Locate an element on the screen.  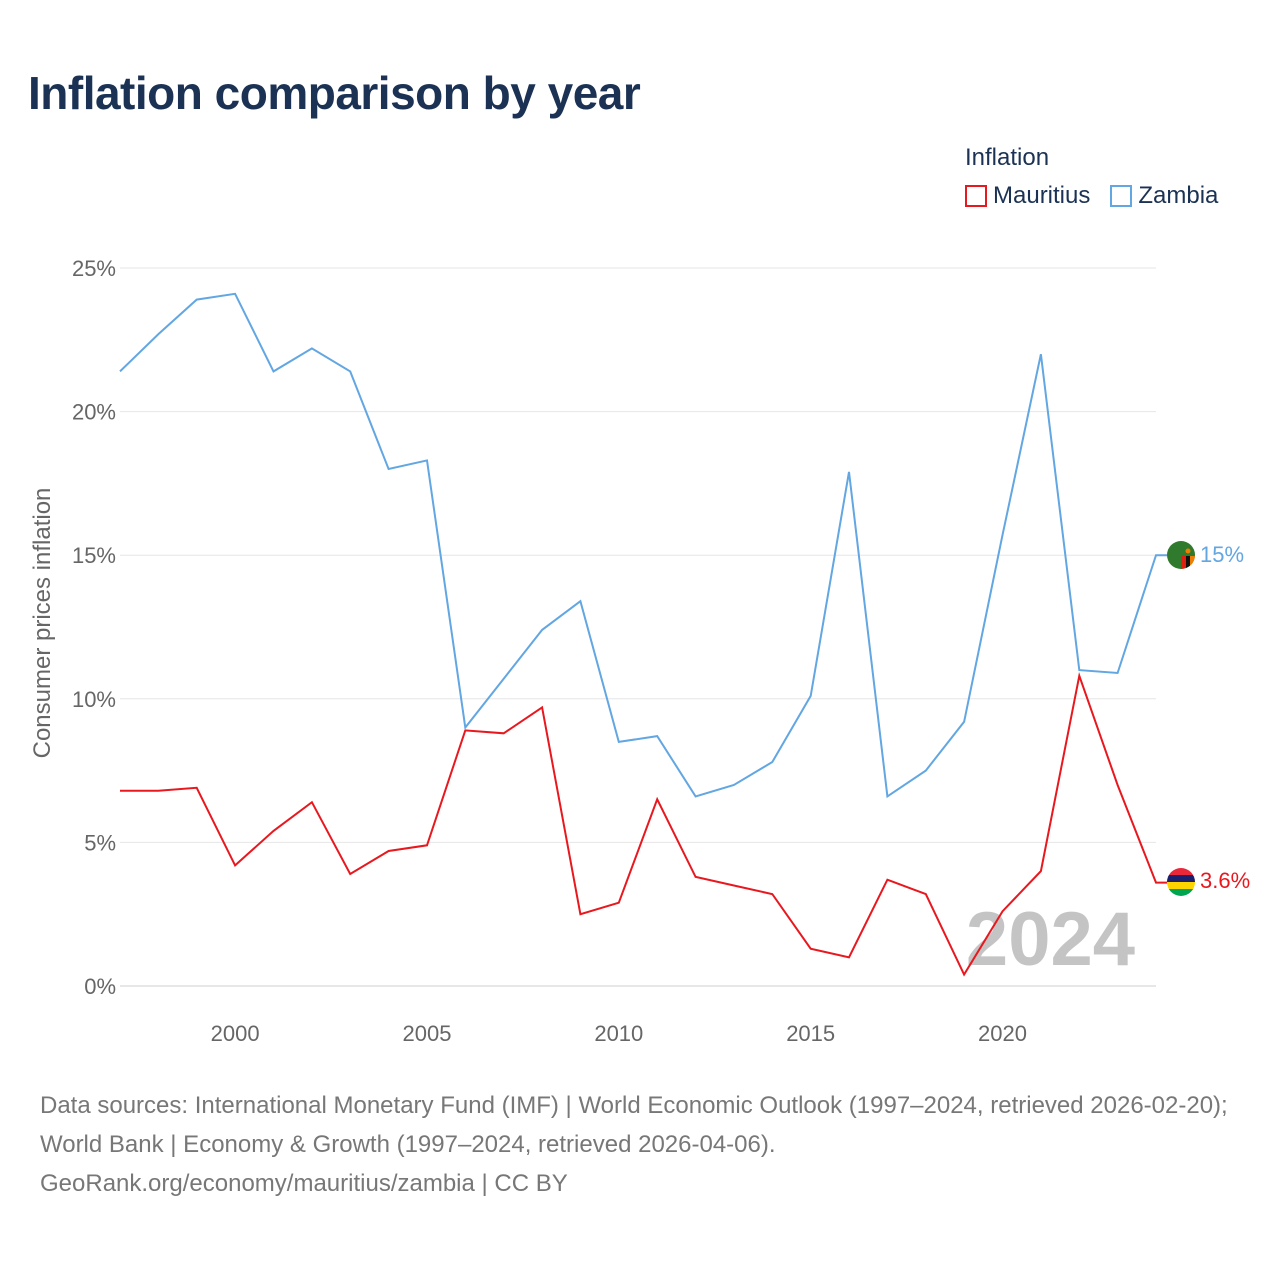
legend-title: Inflation is located at coordinates (1007, 157).